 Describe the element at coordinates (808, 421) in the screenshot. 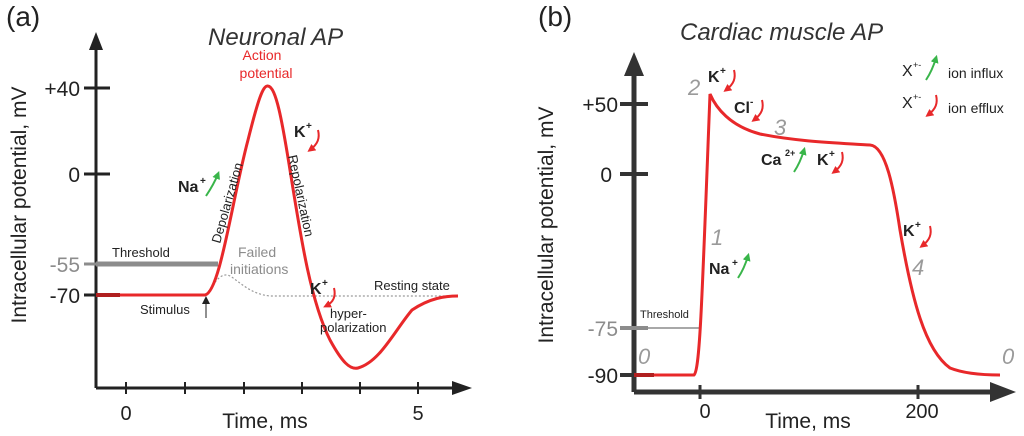

I see `panel-b-xlabel: Time, ms` at that location.